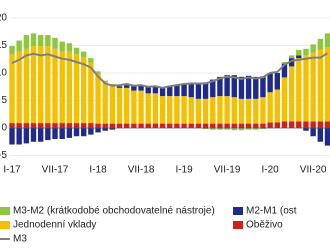  I want to click on legend-label: M3, so click(20, 239).